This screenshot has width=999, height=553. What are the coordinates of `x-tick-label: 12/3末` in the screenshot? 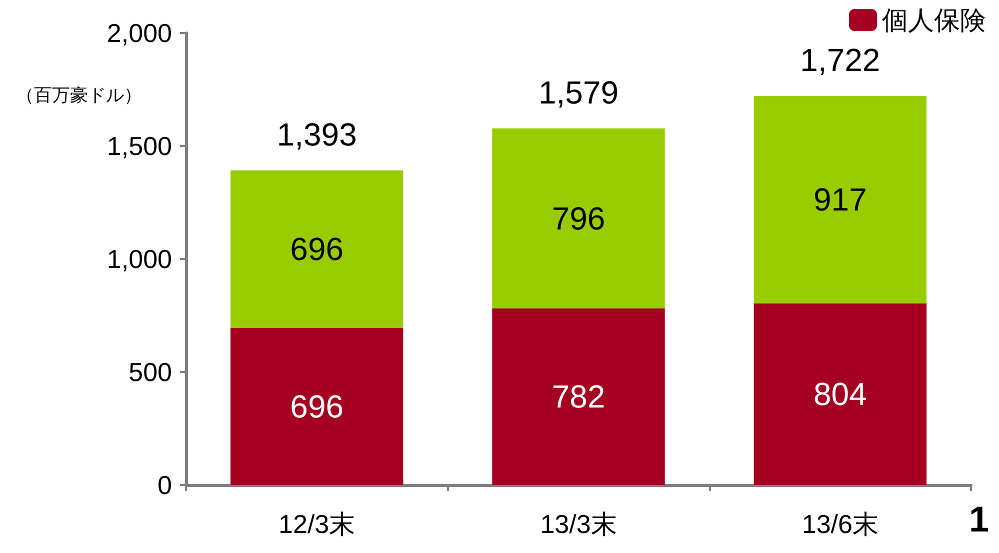 It's located at (317, 524).